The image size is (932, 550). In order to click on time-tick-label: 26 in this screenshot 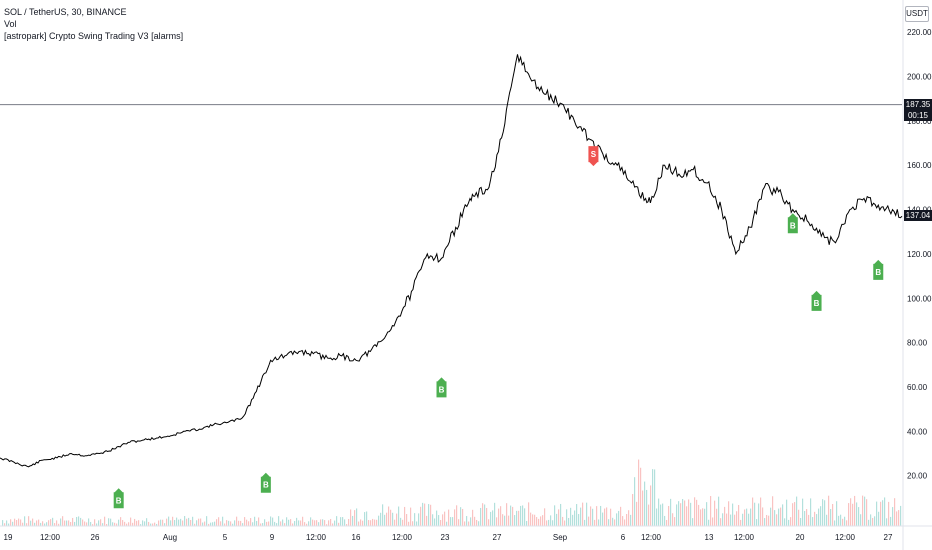, I will do `click(95, 537)`.